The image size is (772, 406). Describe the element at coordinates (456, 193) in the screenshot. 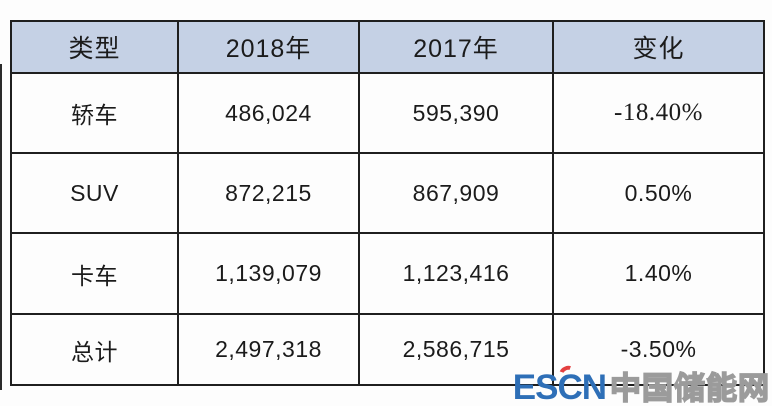

I see `cell-suv-2017: 867,909` at that location.